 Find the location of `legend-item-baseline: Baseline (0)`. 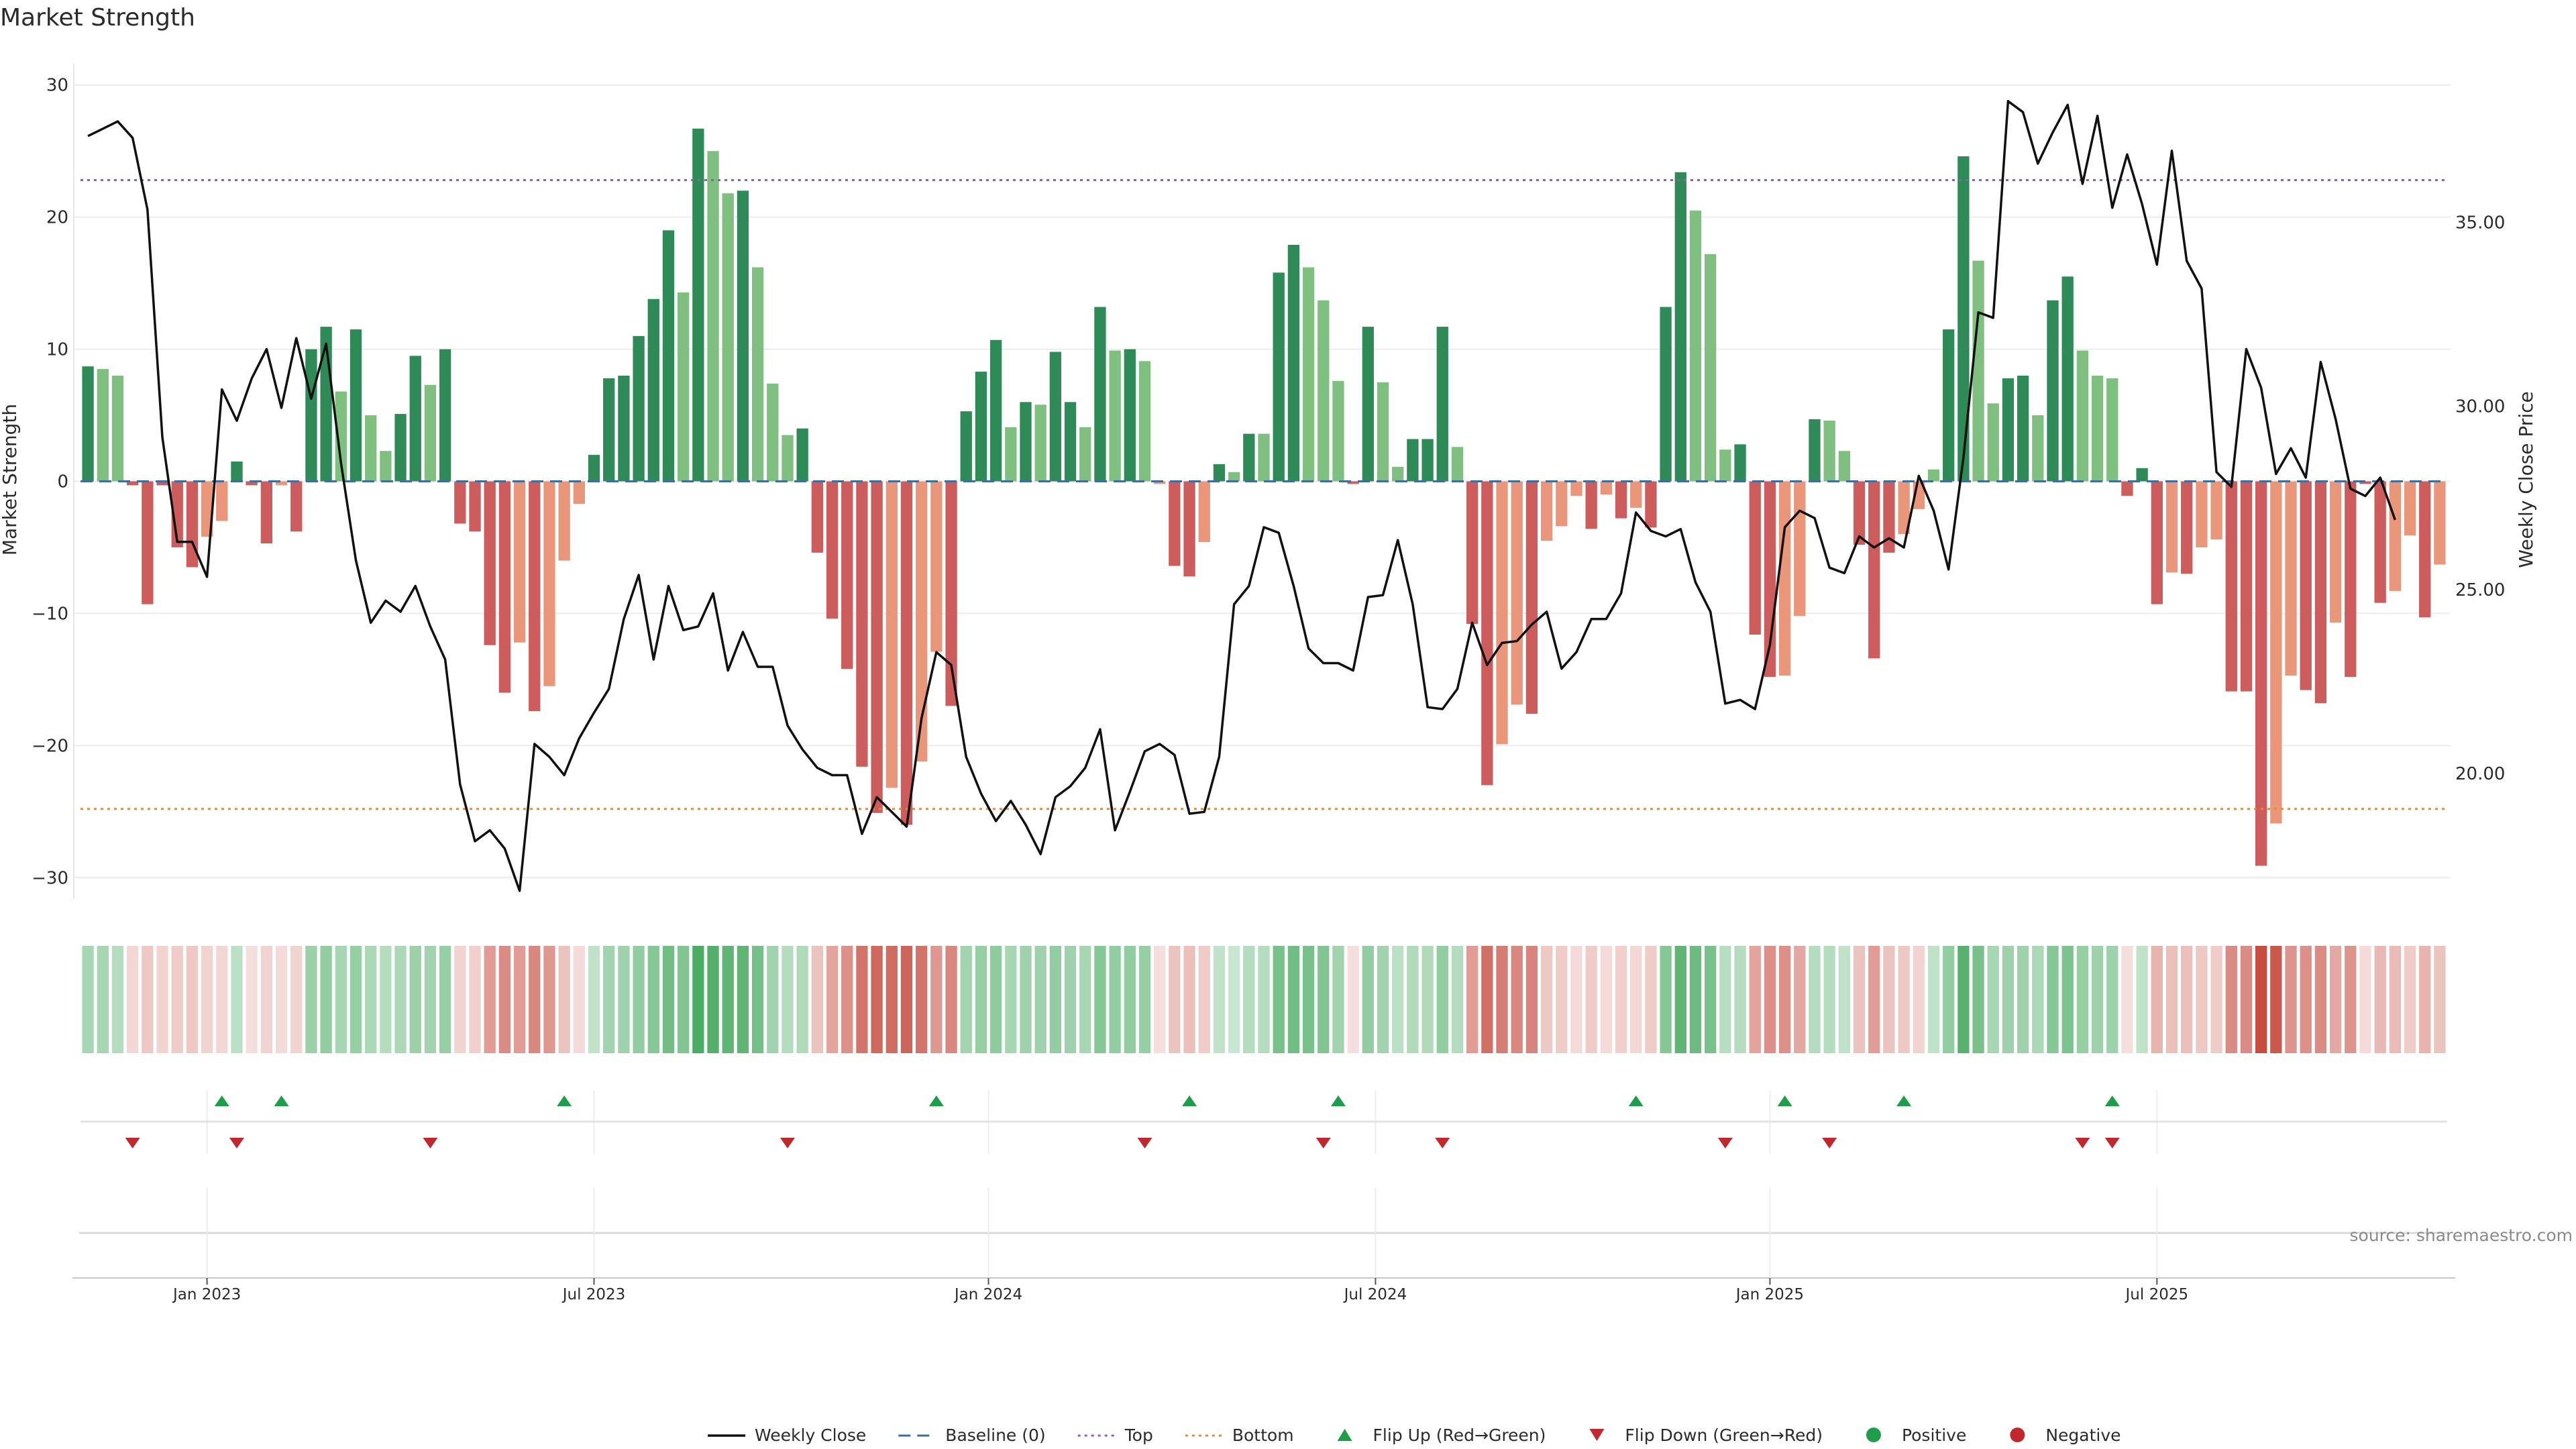

legend-item-baseline: Baseline (0) is located at coordinates (972, 1435).